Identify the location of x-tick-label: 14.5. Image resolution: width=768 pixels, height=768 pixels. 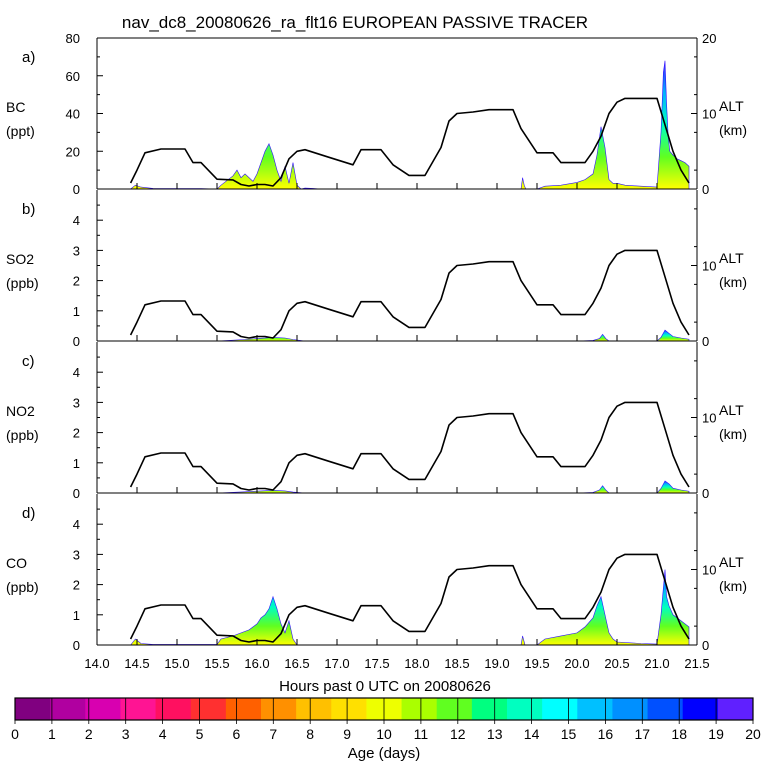
(136, 663).